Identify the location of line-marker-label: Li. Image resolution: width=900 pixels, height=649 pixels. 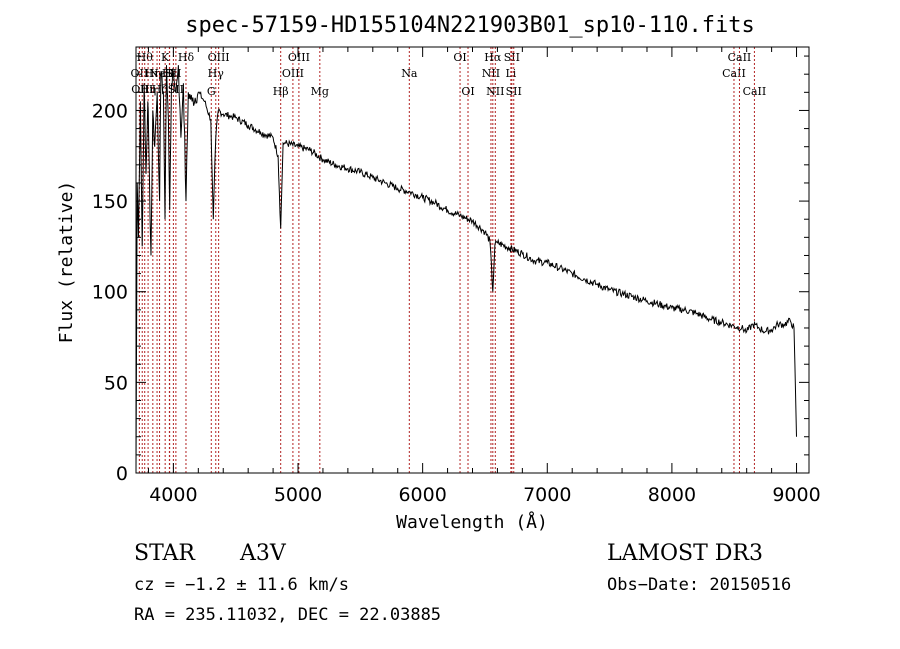
(510, 73).